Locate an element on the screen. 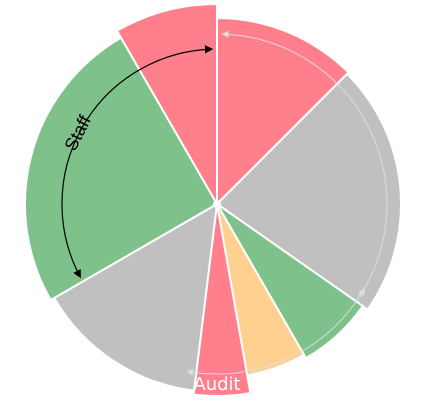  annotation-arc-audit is located at coordinates (275, 331).